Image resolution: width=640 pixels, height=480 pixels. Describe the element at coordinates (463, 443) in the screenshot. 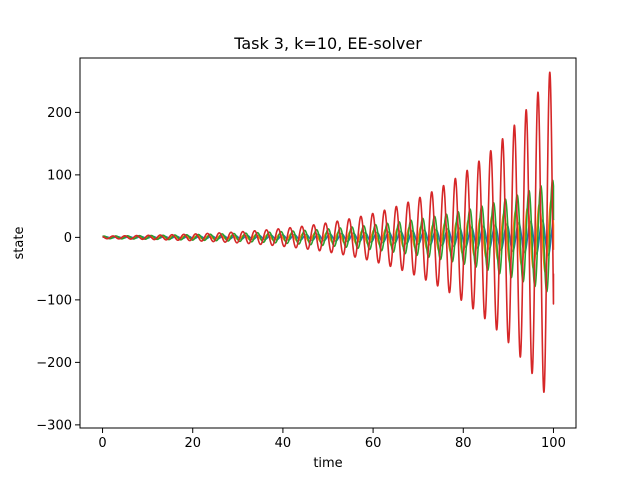

I see `x-tick-label: 80` at that location.